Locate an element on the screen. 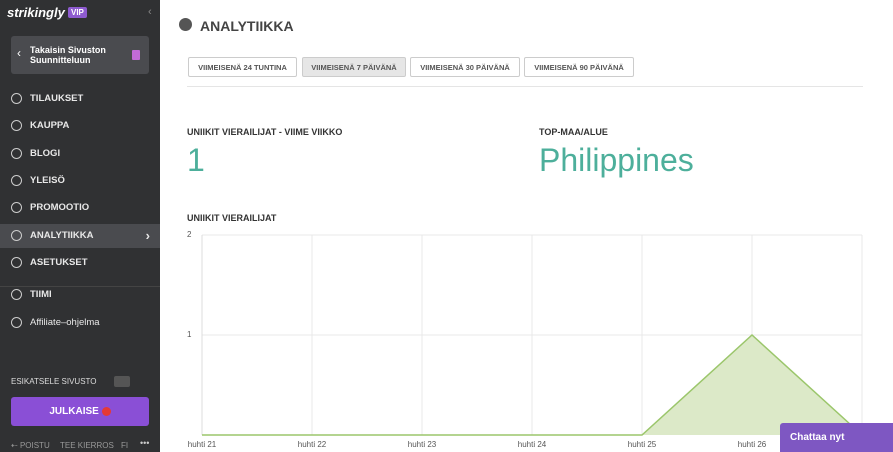 This screenshot has width=893, height=452. menu-item: PROMOOTIO is located at coordinates (80, 208).